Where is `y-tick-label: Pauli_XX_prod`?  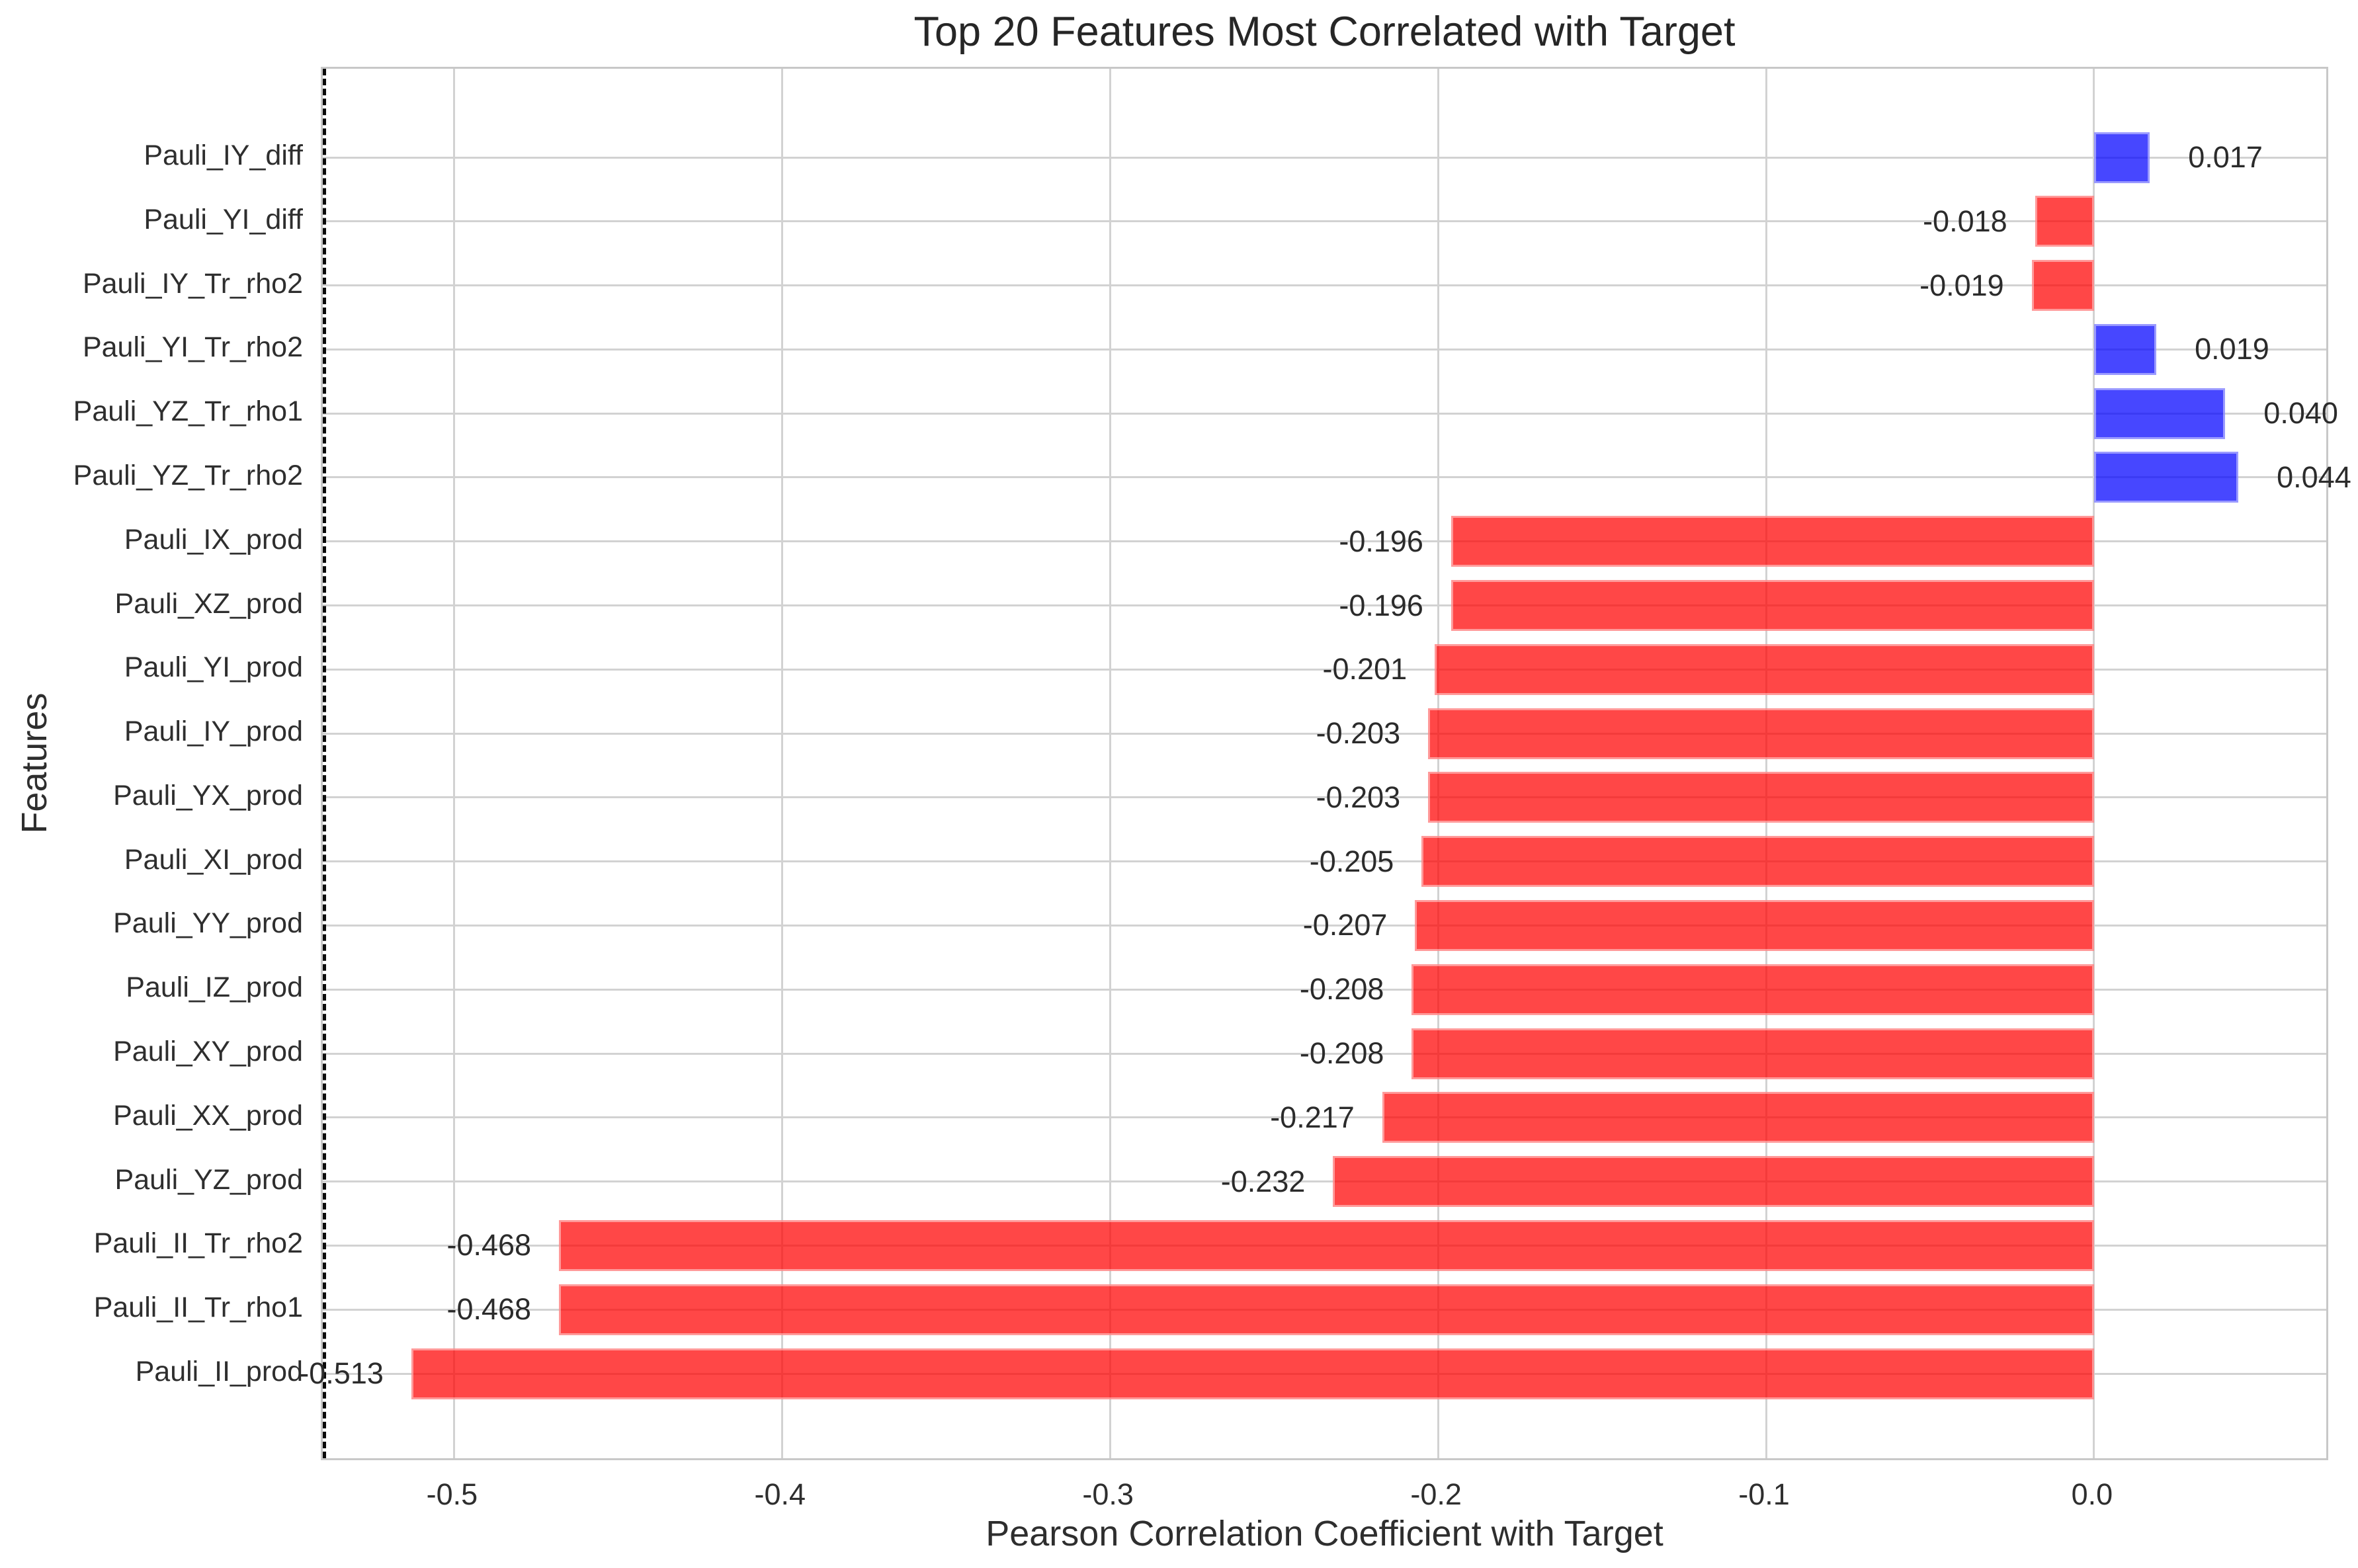 y-tick-label: Pauli_XX_prod is located at coordinates (208, 1115).